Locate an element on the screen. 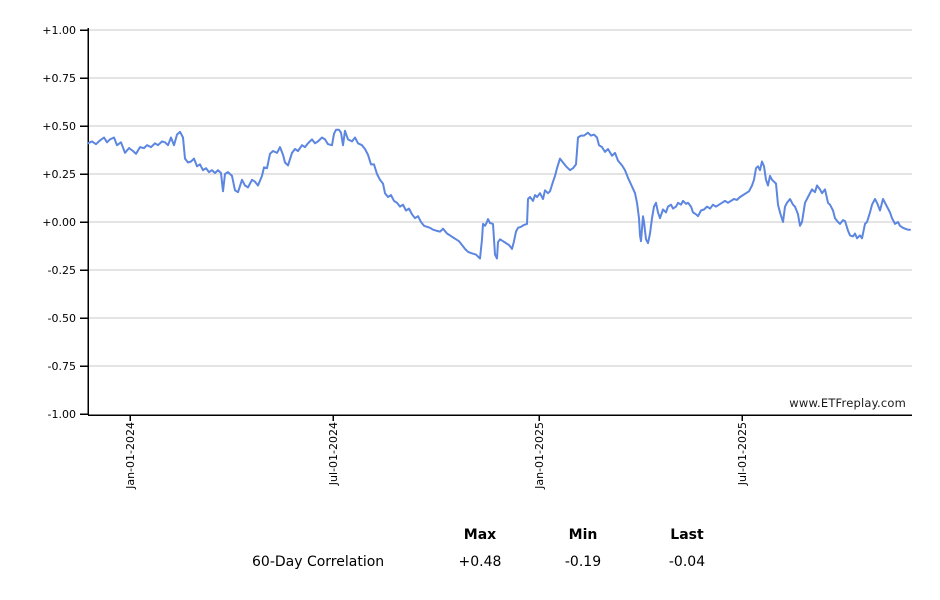 This screenshot has height=600, width=940. x-tick-label: Jan-01-2024 is located at coordinates (130, 456).